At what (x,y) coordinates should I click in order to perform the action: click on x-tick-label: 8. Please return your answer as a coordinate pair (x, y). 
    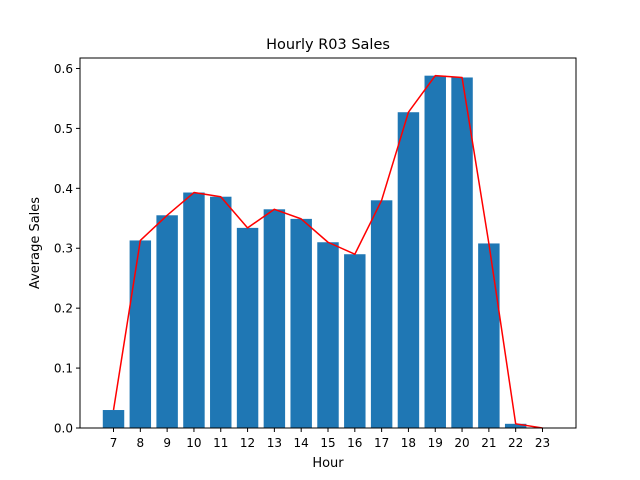
    Looking at the image, I should click on (141, 443).